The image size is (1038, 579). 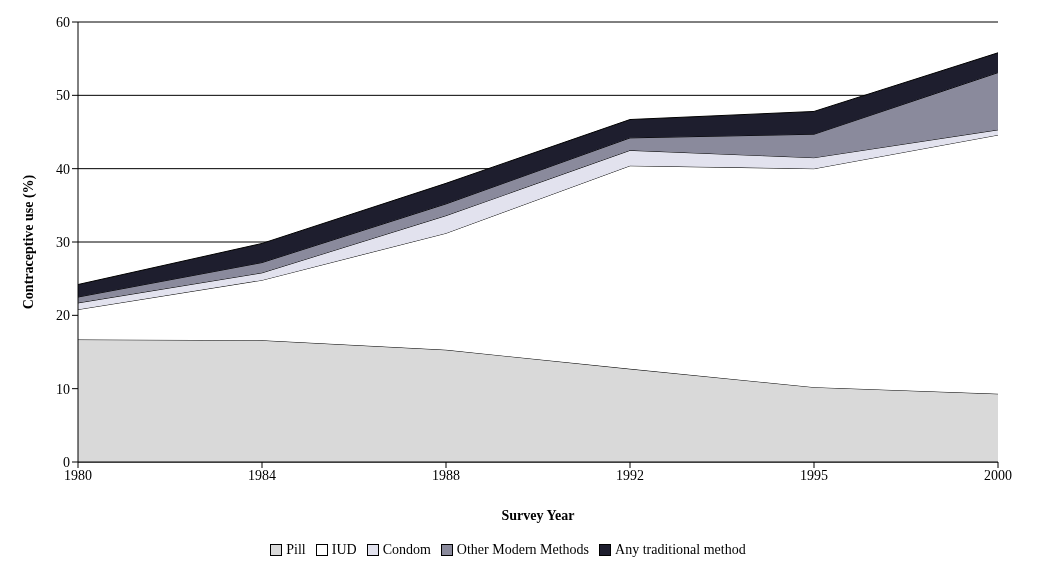 I want to click on legend-label: Condom, so click(x=406, y=550).